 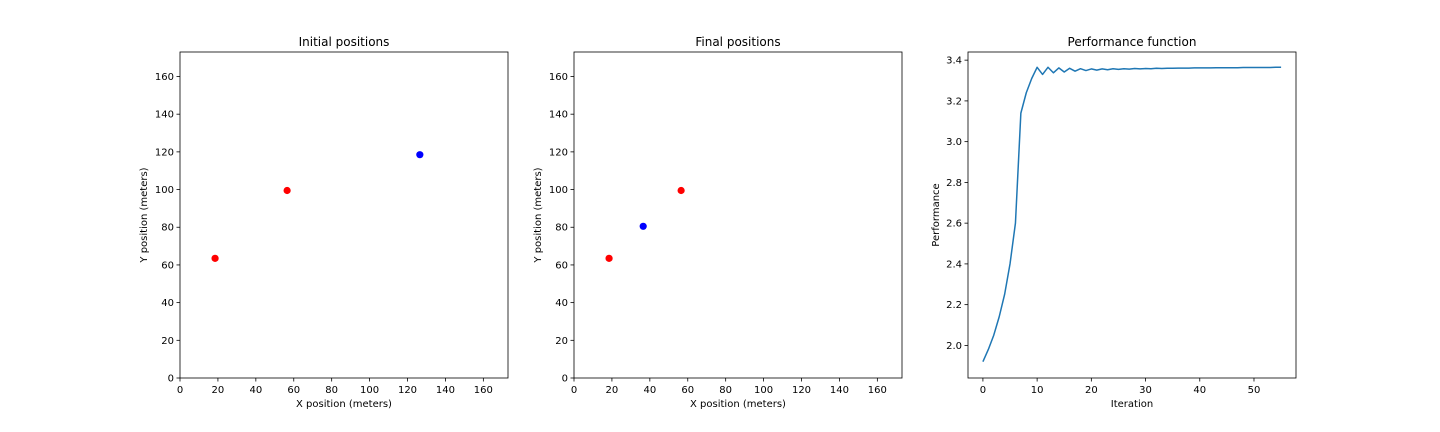 I want to click on panel-title: Performance function, so click(x=1132, y=42).